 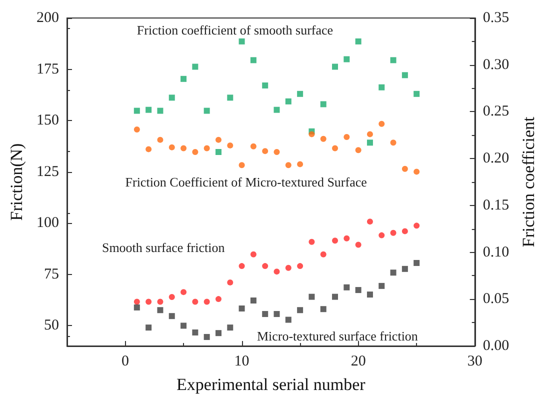 I want to click on y2-tick-label: 0.30, so click(x=496, y=64).